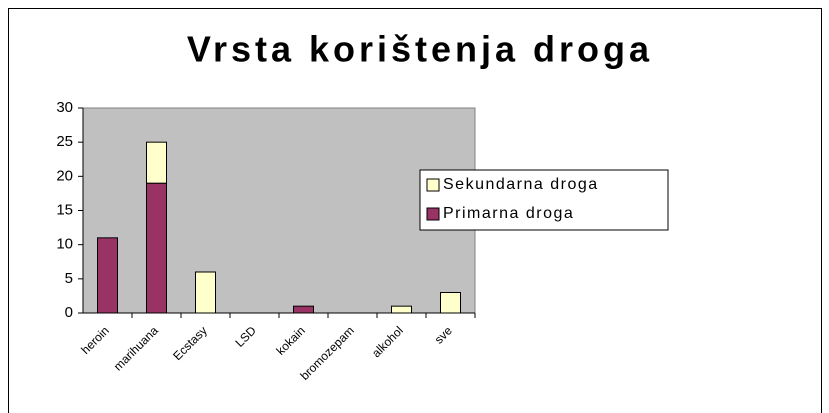 The width and height of the screenshot is (829, 413). What do you see at coordinates (69, 278) in the screenshot?
I see `y-tick-label: 5` at bounding box center [69, 278].